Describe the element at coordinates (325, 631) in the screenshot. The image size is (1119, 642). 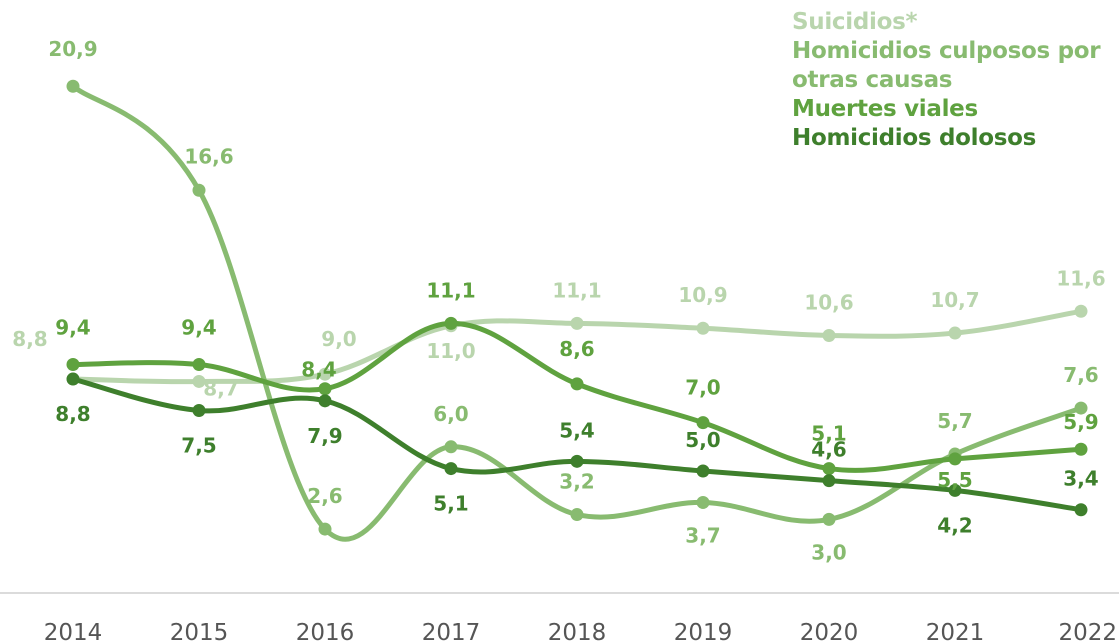
I see `x-tick-label: 2016` at that location.